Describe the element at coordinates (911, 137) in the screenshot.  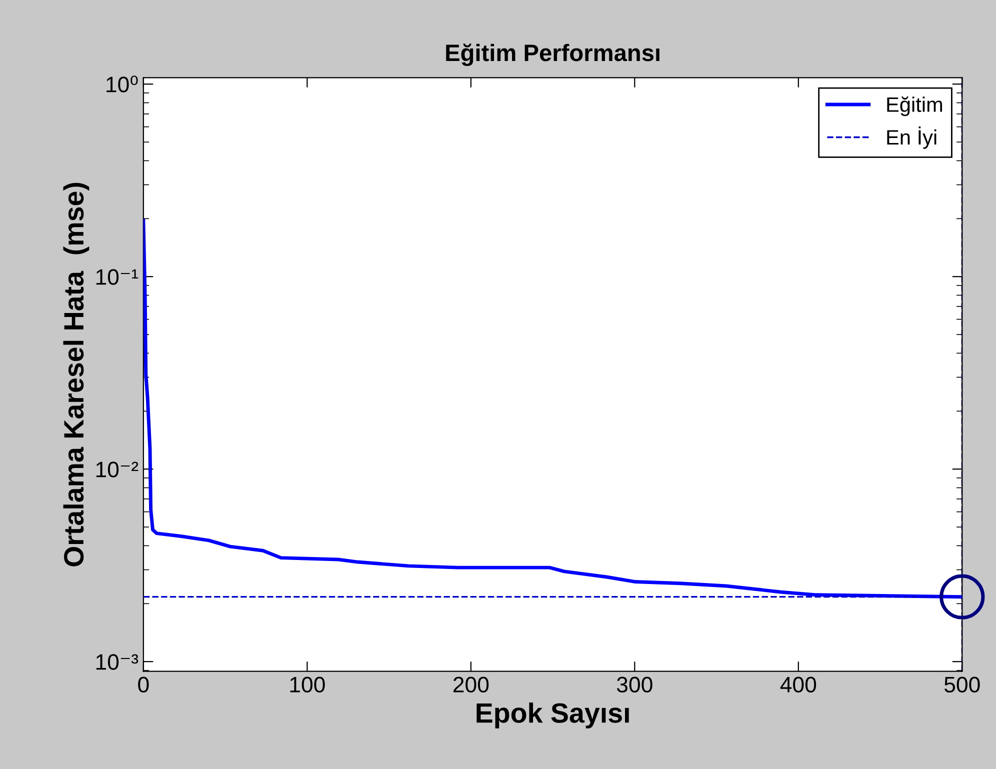
I see `legend-label: En İyi` at that location.